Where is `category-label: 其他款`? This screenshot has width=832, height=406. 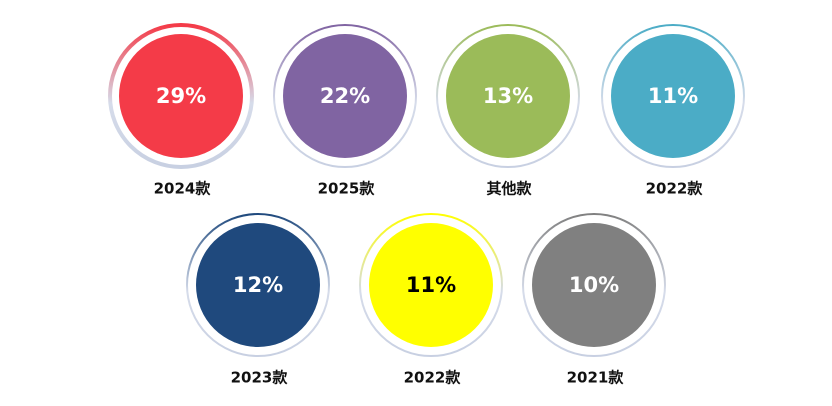 category-label: 其他款 is located at coordinates (509, 189).